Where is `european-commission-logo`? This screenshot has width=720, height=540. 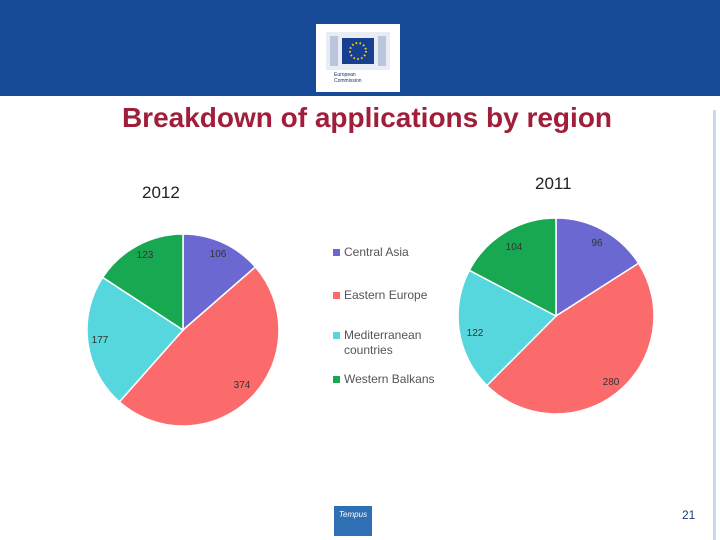 european-commission-logo is located at coordinates (358, 58).